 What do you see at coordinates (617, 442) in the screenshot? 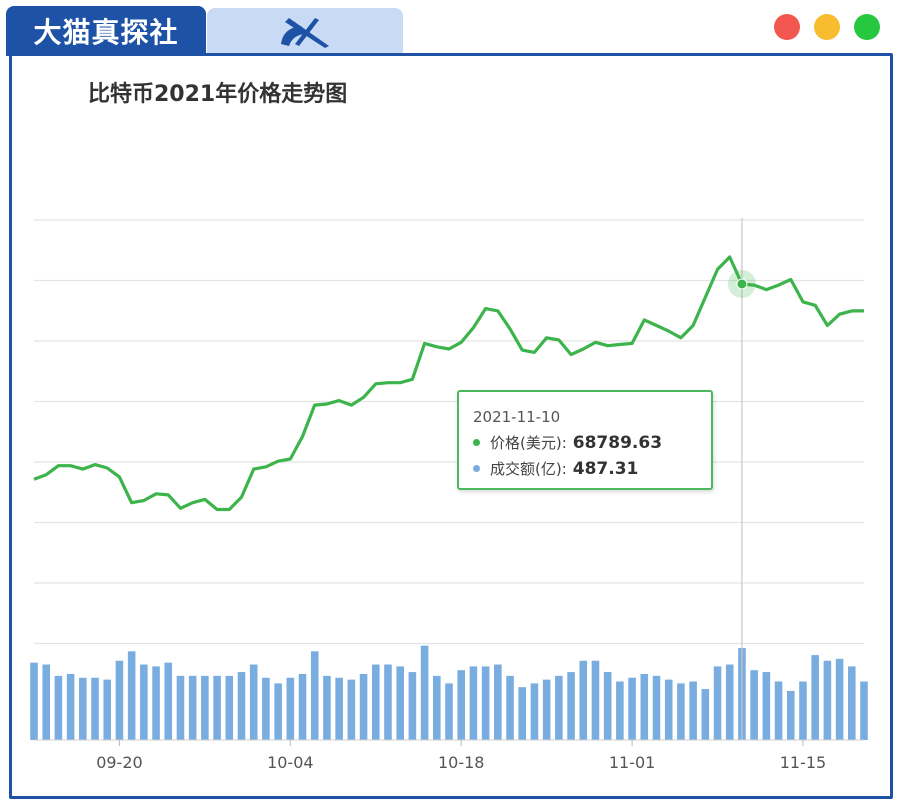
I see `tooltip-price-value: 68789.63` at bounding box center [617, 442].